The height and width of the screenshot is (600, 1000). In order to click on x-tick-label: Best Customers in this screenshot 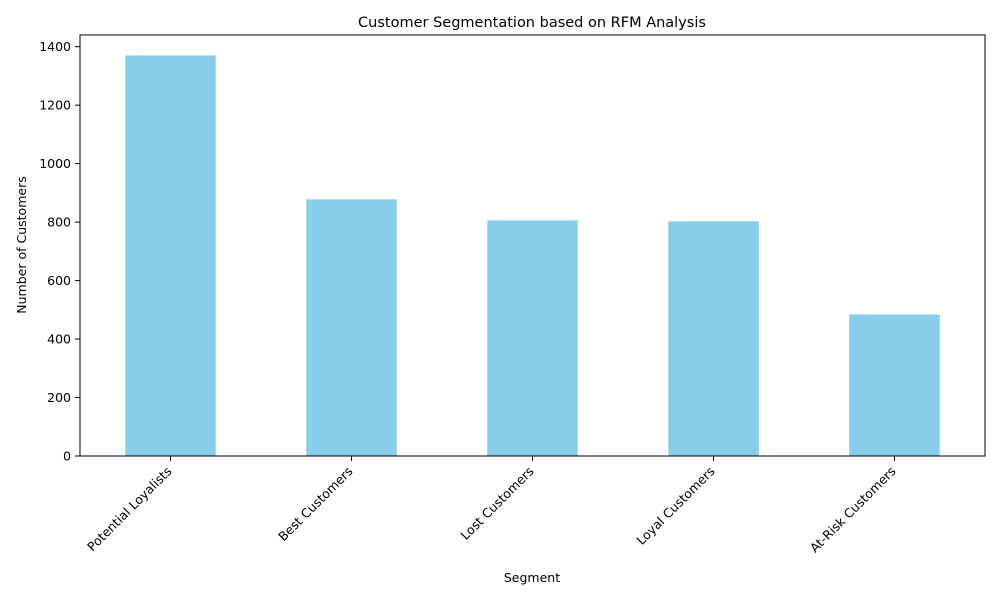, I will do `click(315, 504)`.